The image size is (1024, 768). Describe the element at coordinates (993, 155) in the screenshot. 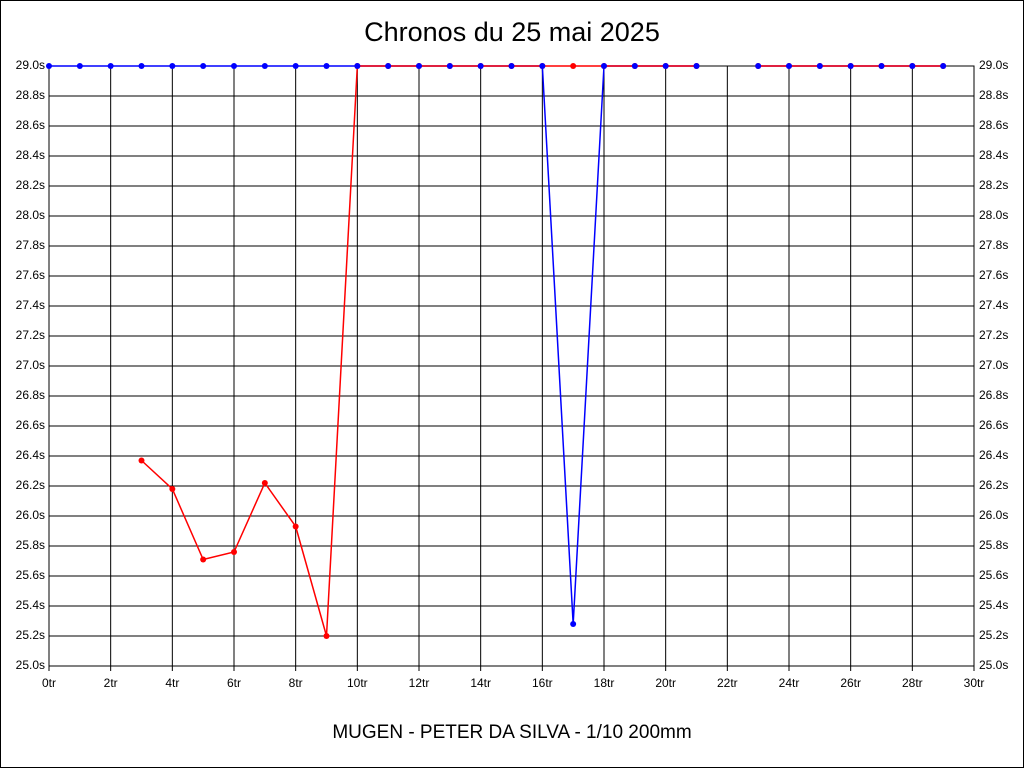

I see `y2-tick-label: 28.4s` at that location.